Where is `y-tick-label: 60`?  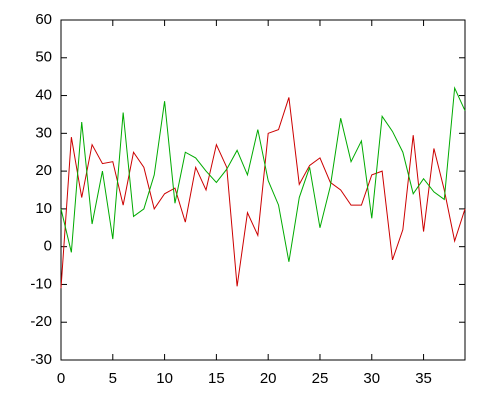 y-tick-label: 60 is located at coordinates (43, 19).